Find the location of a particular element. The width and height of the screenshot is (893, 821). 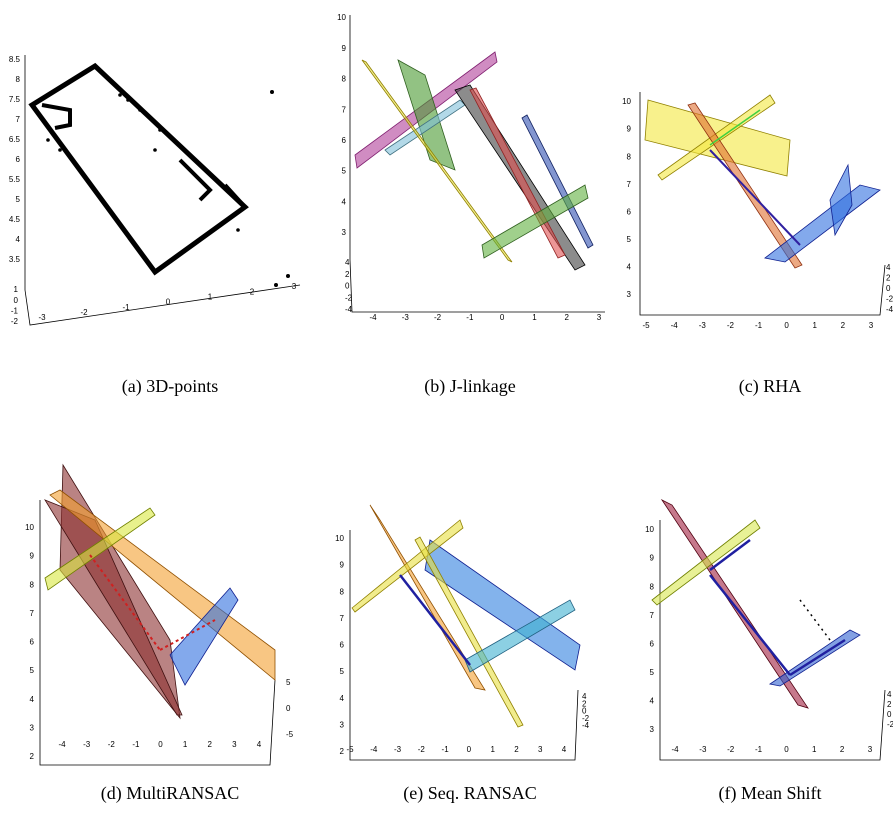

panel-f is located at coordinates (768, 629).